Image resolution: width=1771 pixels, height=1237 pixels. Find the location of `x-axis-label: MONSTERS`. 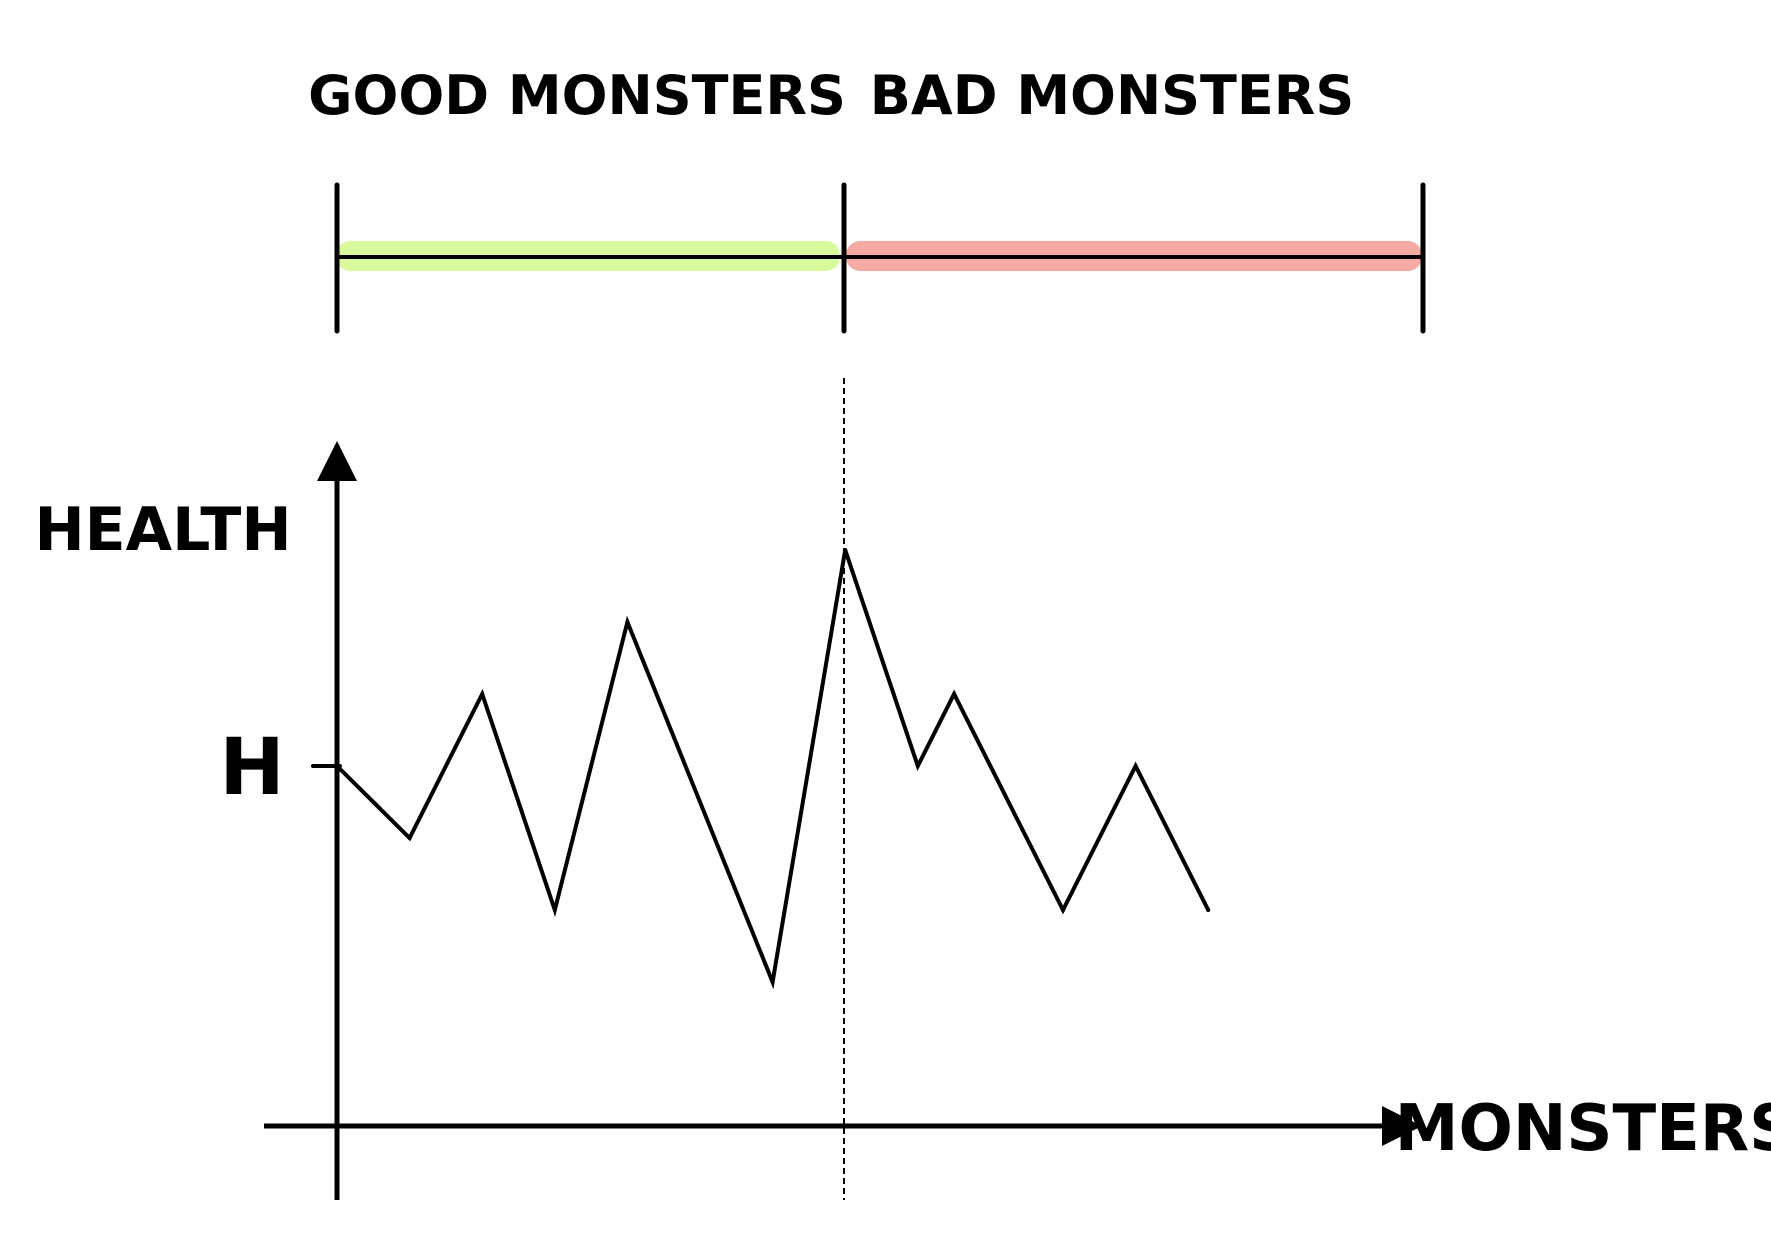

x-axis-label: MONSTERS is located at coordinates (1583, 1129).